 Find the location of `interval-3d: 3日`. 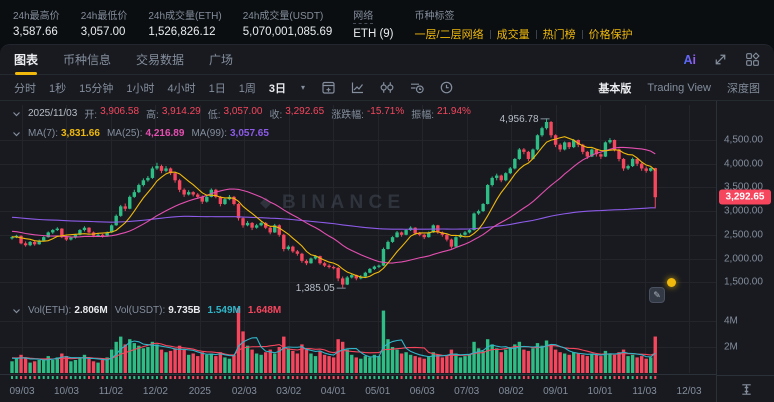

interval-3d: 3日 is located at coordinates (277, 88).